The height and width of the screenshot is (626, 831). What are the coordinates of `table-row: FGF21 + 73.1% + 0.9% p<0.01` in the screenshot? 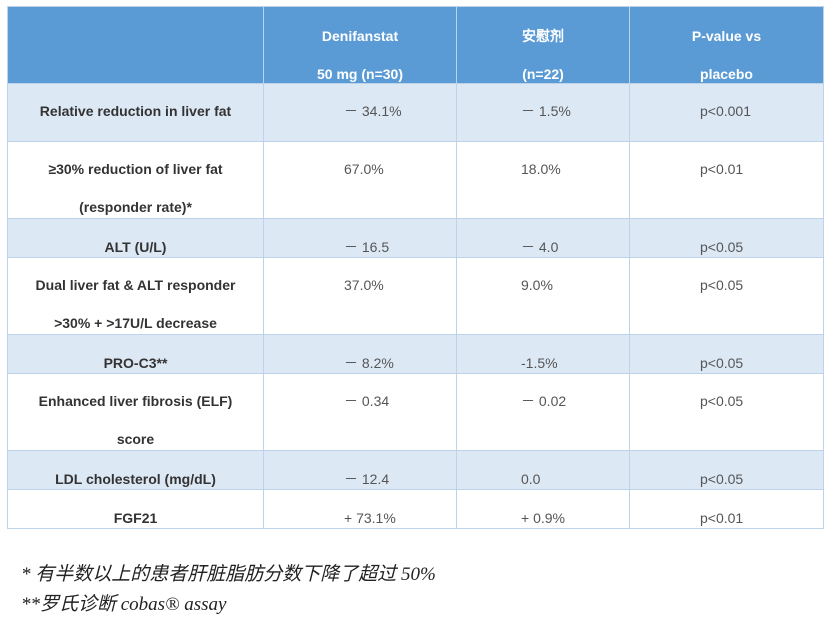 It's located at (415, 509).